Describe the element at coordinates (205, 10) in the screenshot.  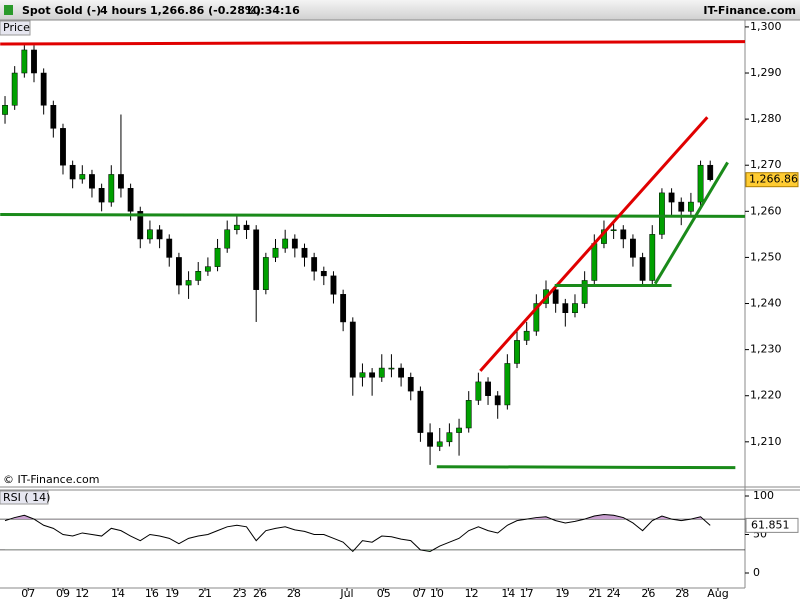
I see `price: 1,266.86 (-0.28%)` at that location.